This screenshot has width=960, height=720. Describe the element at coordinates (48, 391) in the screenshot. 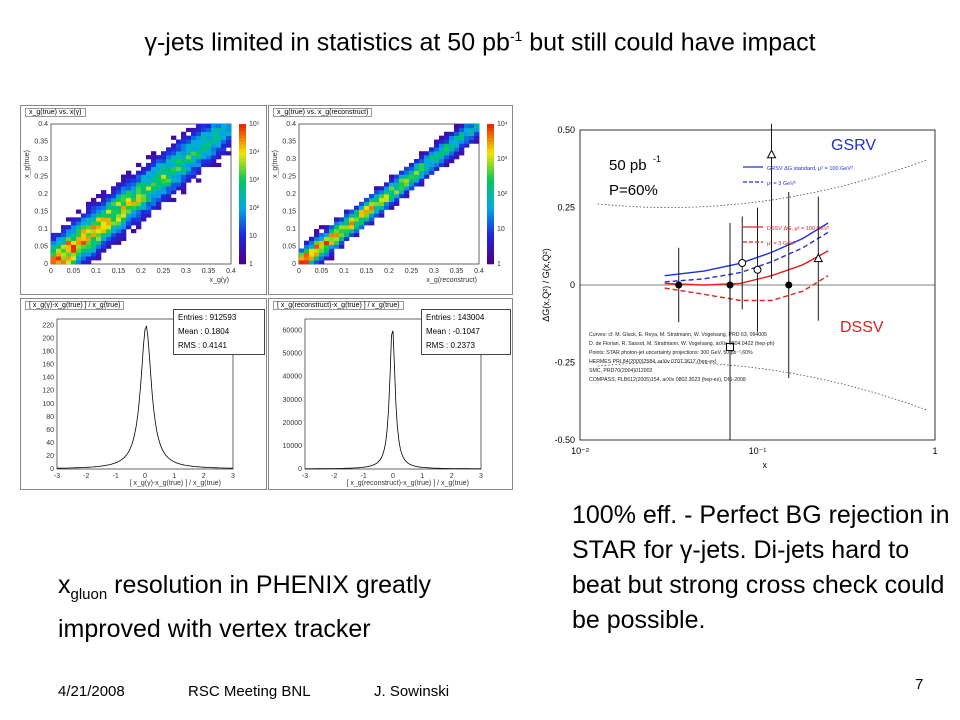

I see `y-tick-label: 120` at that location.